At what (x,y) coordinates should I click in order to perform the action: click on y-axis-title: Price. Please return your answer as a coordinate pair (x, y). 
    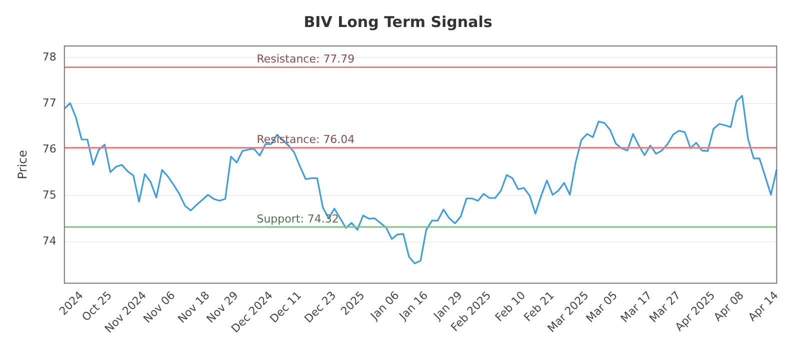
    Looking at the image, I should click on (22, 165).